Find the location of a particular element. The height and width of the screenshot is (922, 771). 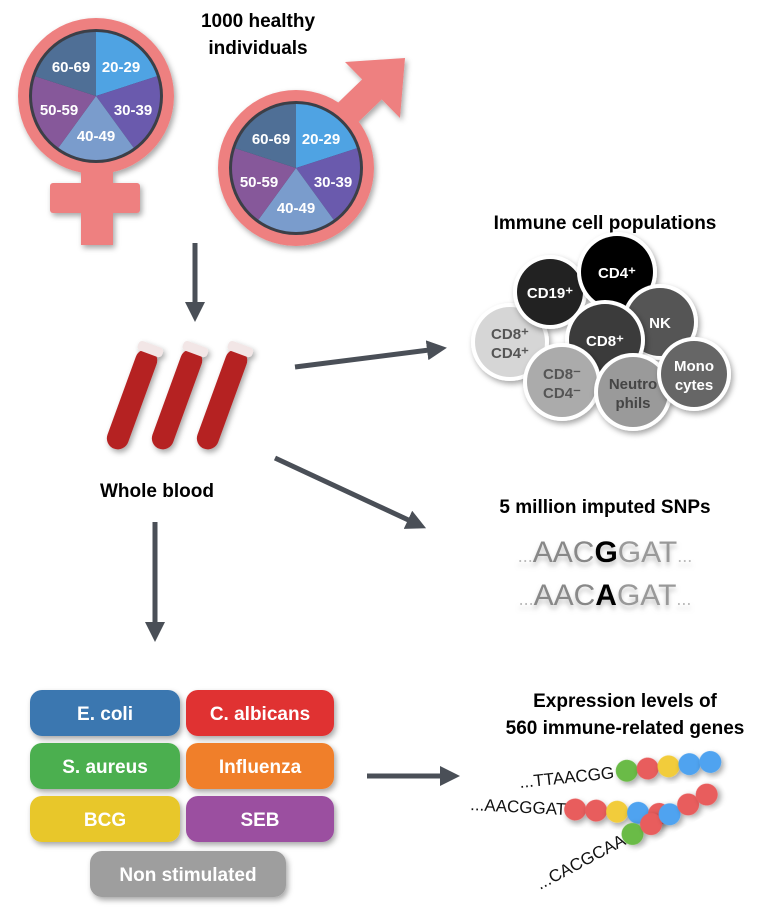

strand-sequence: ...TTAACGG is located at coordinates (566, 777).